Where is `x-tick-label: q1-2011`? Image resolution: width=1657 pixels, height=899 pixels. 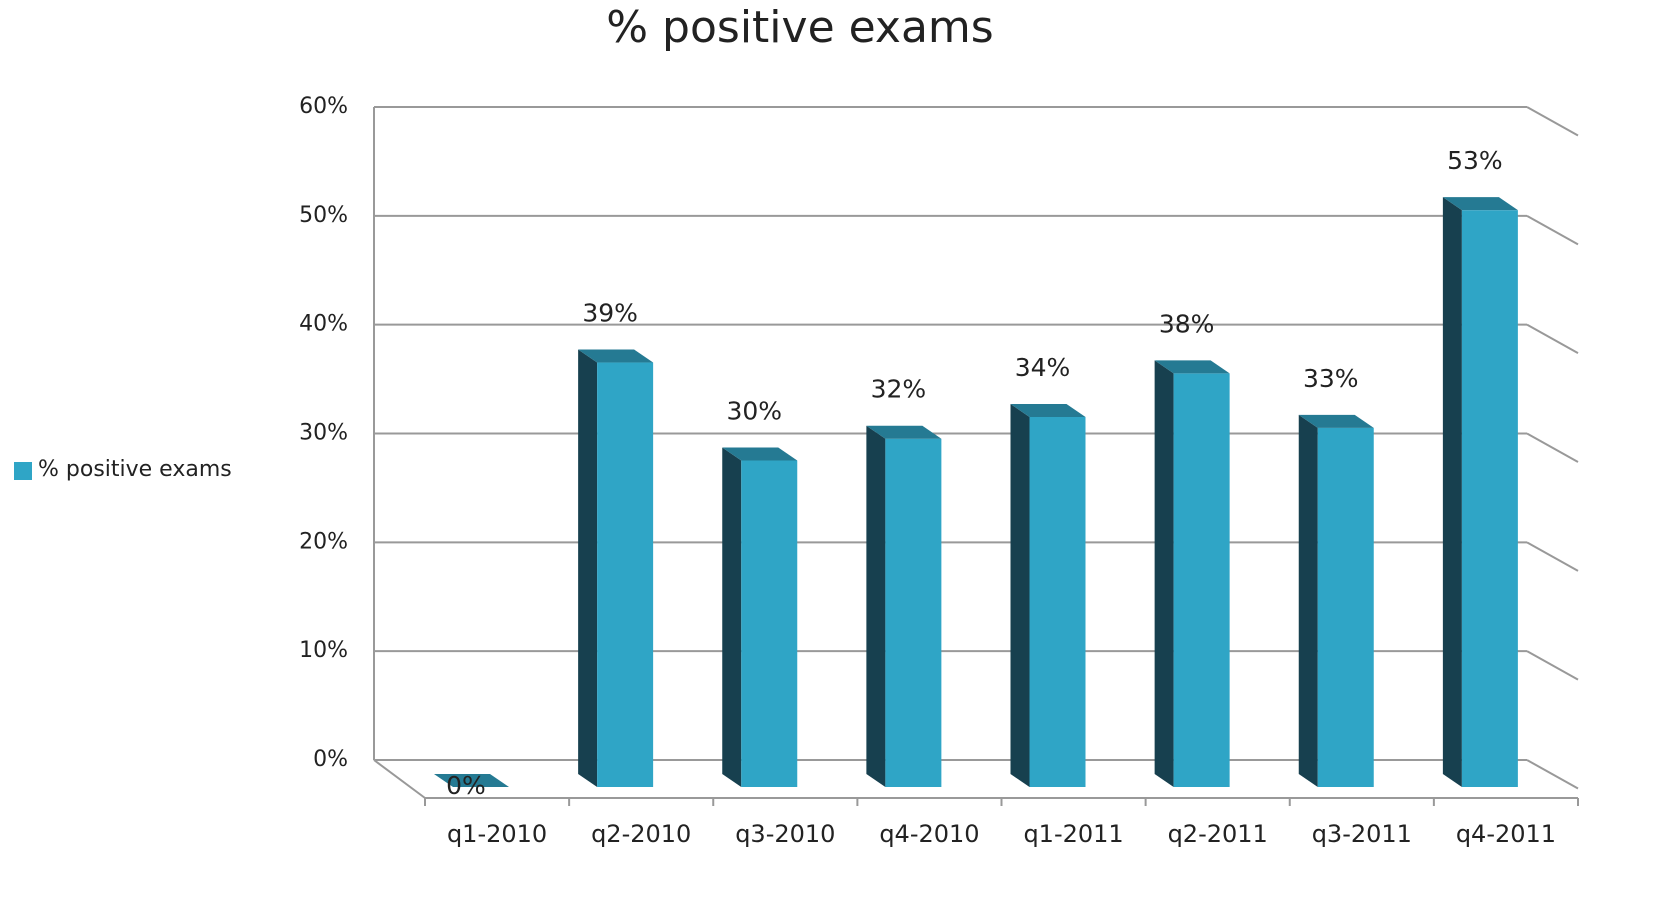 x-tick-label: q1-2011 is located at coordinates (1073, 834).